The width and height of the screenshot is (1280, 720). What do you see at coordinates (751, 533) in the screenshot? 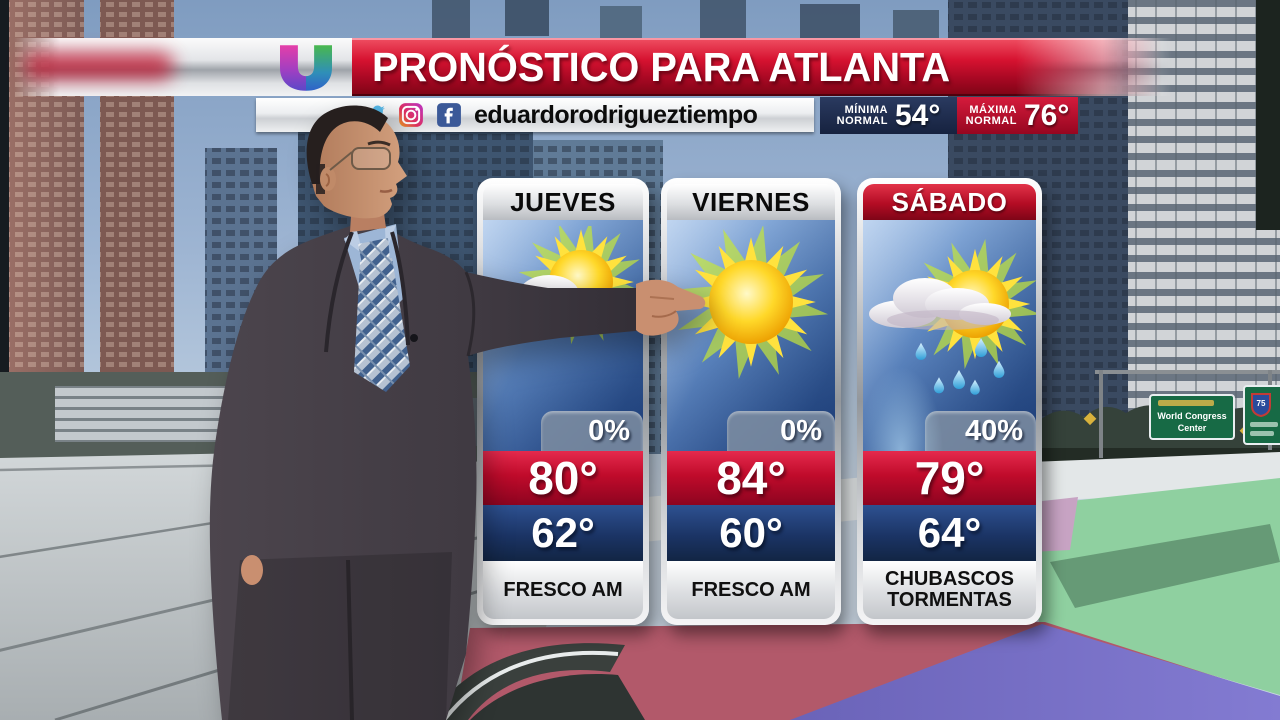
I see `low-temp: 60°` at bounding box center [751, 533].